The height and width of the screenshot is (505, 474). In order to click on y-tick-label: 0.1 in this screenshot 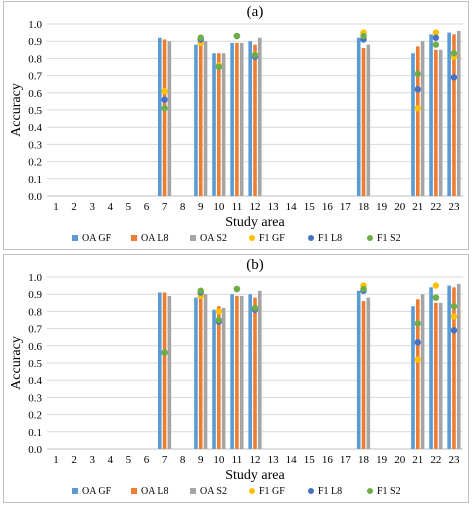, I will do `click(35, 433)`.